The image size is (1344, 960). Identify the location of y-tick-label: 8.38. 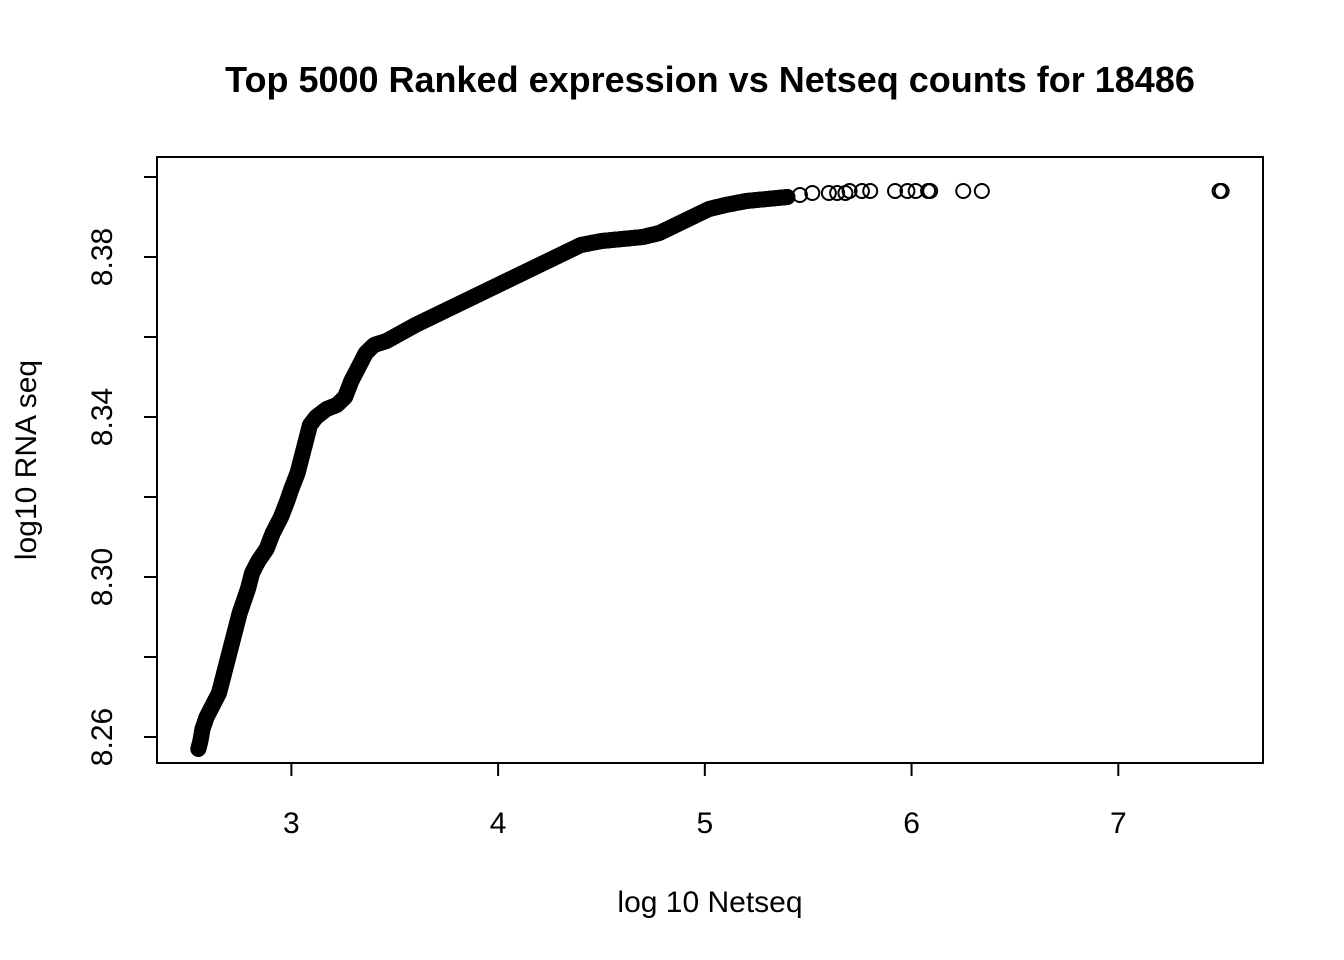
(102, 257).